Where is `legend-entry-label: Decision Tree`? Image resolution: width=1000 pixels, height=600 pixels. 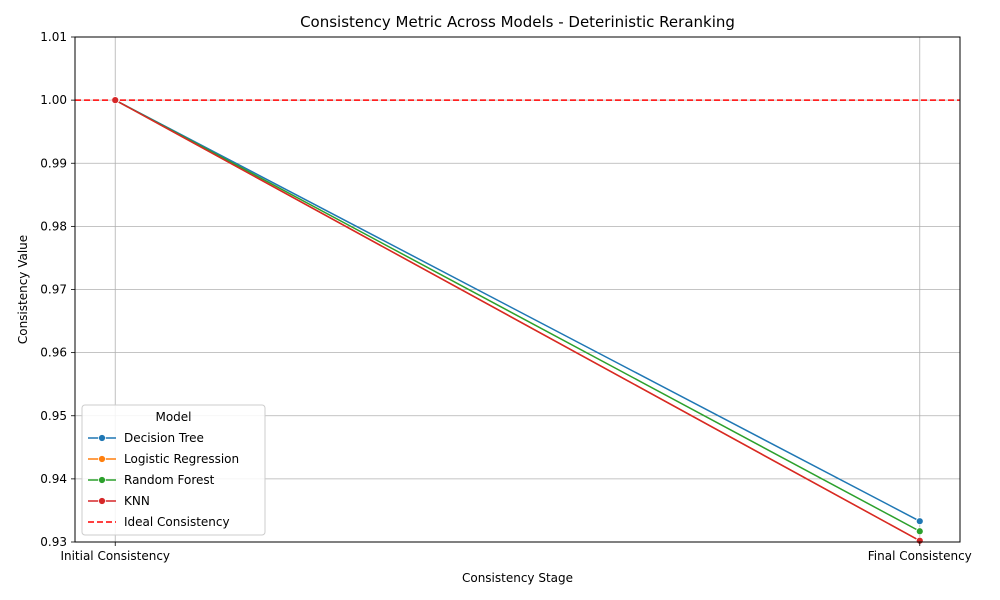 legend-entry-label: Decision Tree is located at coordinates (164, 438).